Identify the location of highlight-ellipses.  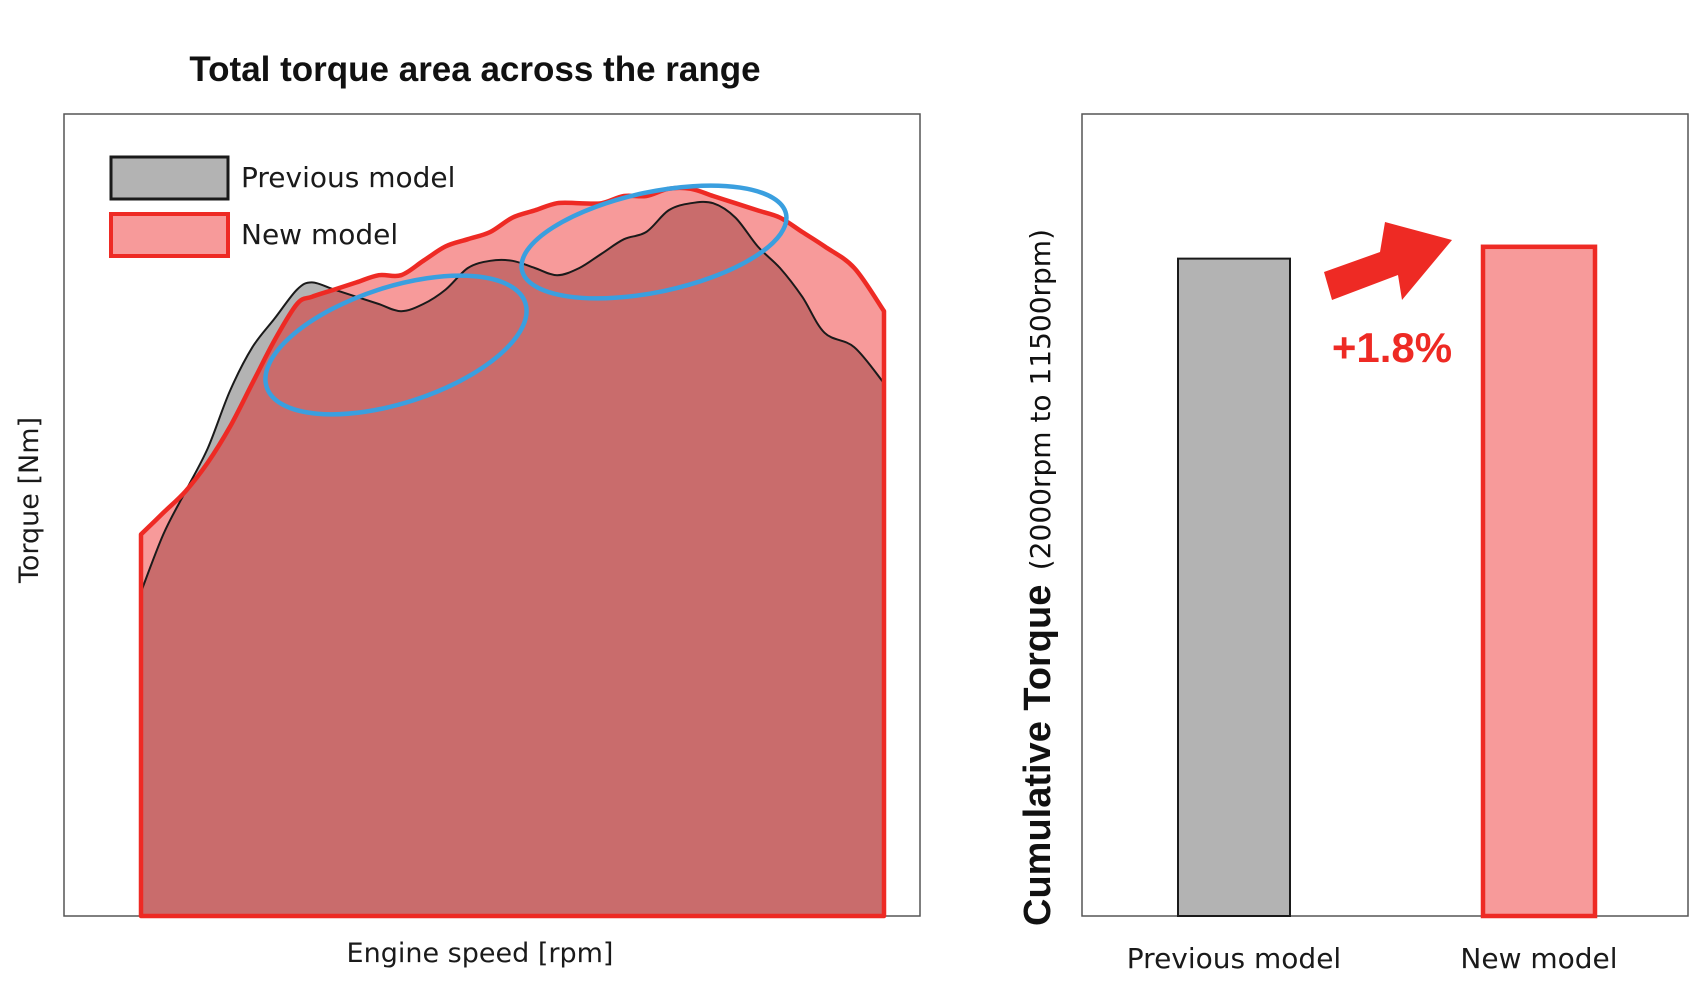
(526, 300).